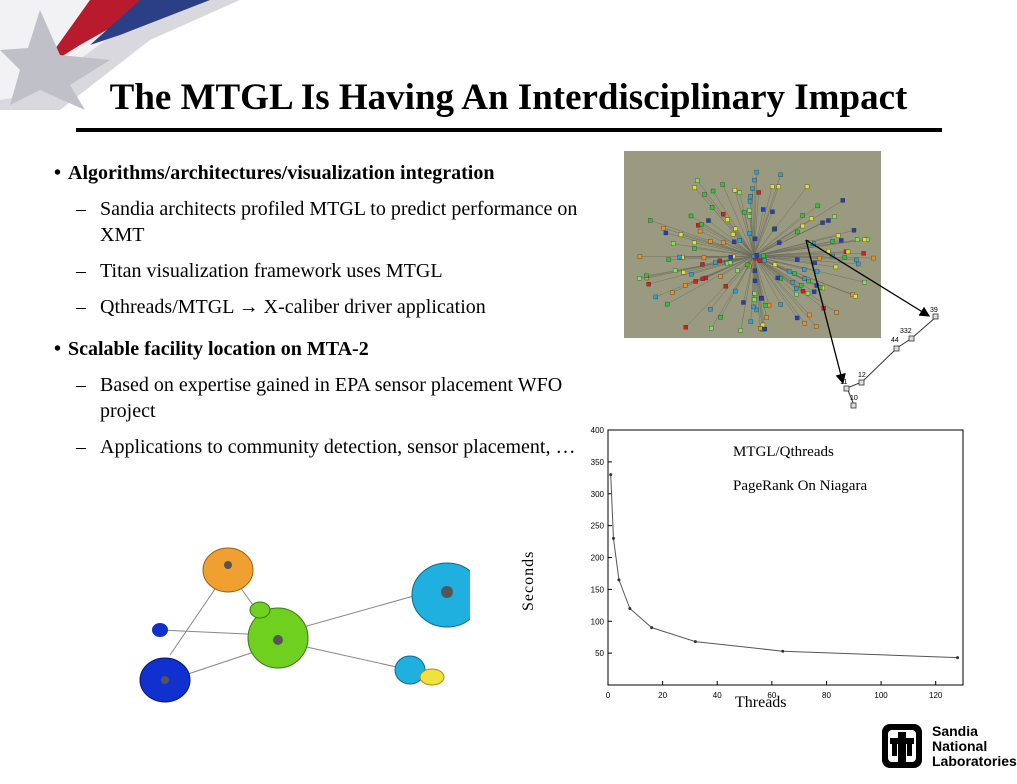 This screenshot has width=1017, height=784. Describe the element at coordinates (218, 349) in the screenshot. I see `bullet-label: Scalable facility location on MTA-2` at that location.